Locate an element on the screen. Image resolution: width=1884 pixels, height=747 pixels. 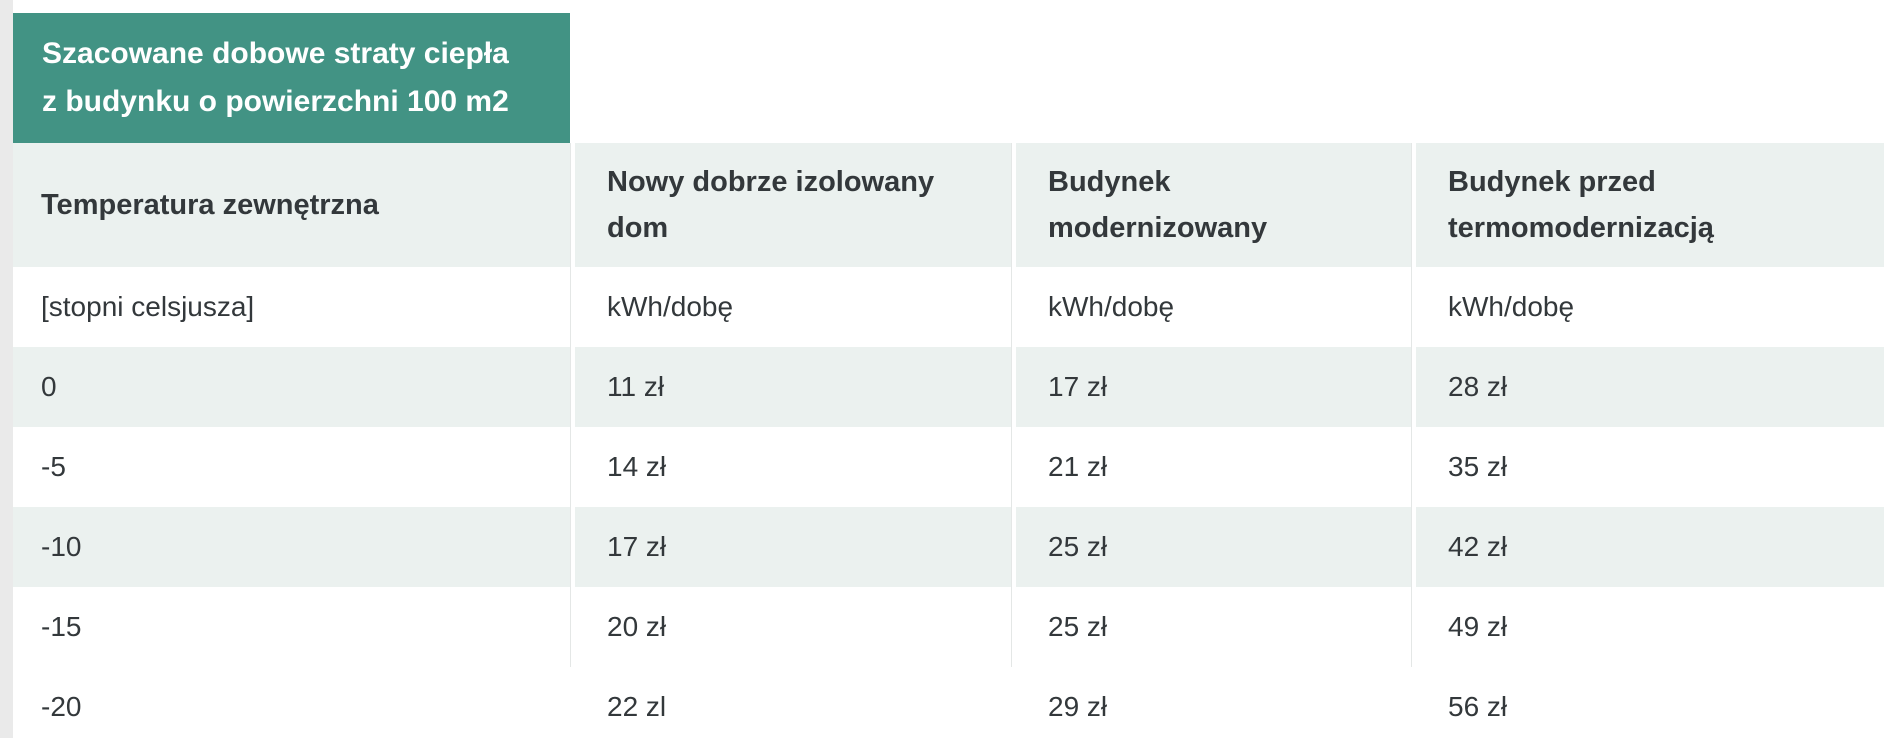
table-row: -10 17 zł 25 zł 42 zł is located at coordinates (948, 547).